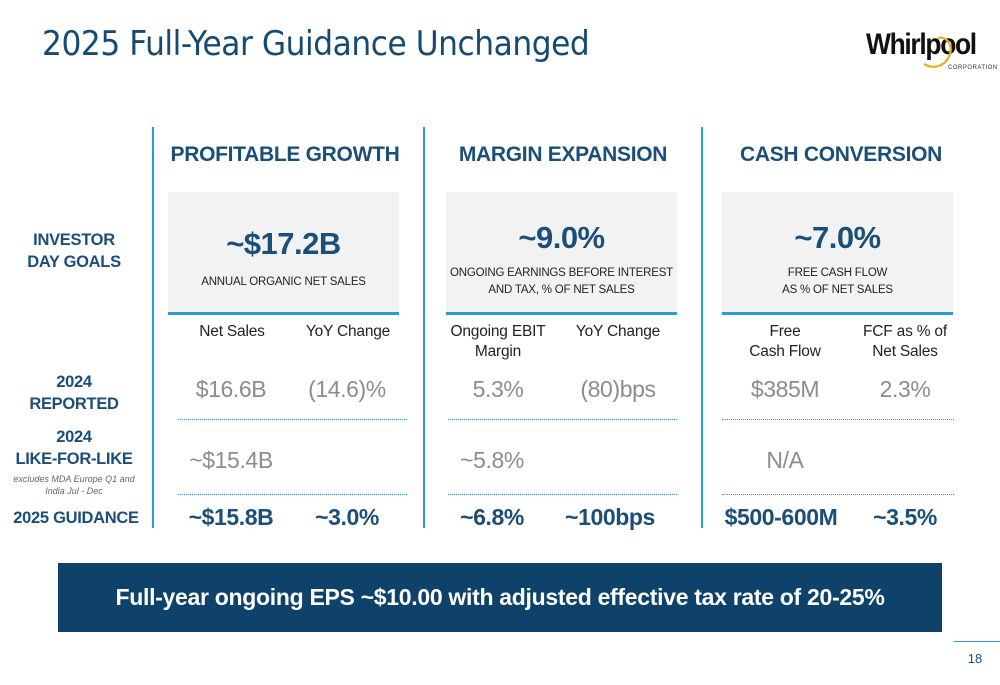 This screenshot has height=685, width=1000. Describe the element at coordinates (561, 237) in the screenshot. I see `goal-value: ~9.0%` at that location.